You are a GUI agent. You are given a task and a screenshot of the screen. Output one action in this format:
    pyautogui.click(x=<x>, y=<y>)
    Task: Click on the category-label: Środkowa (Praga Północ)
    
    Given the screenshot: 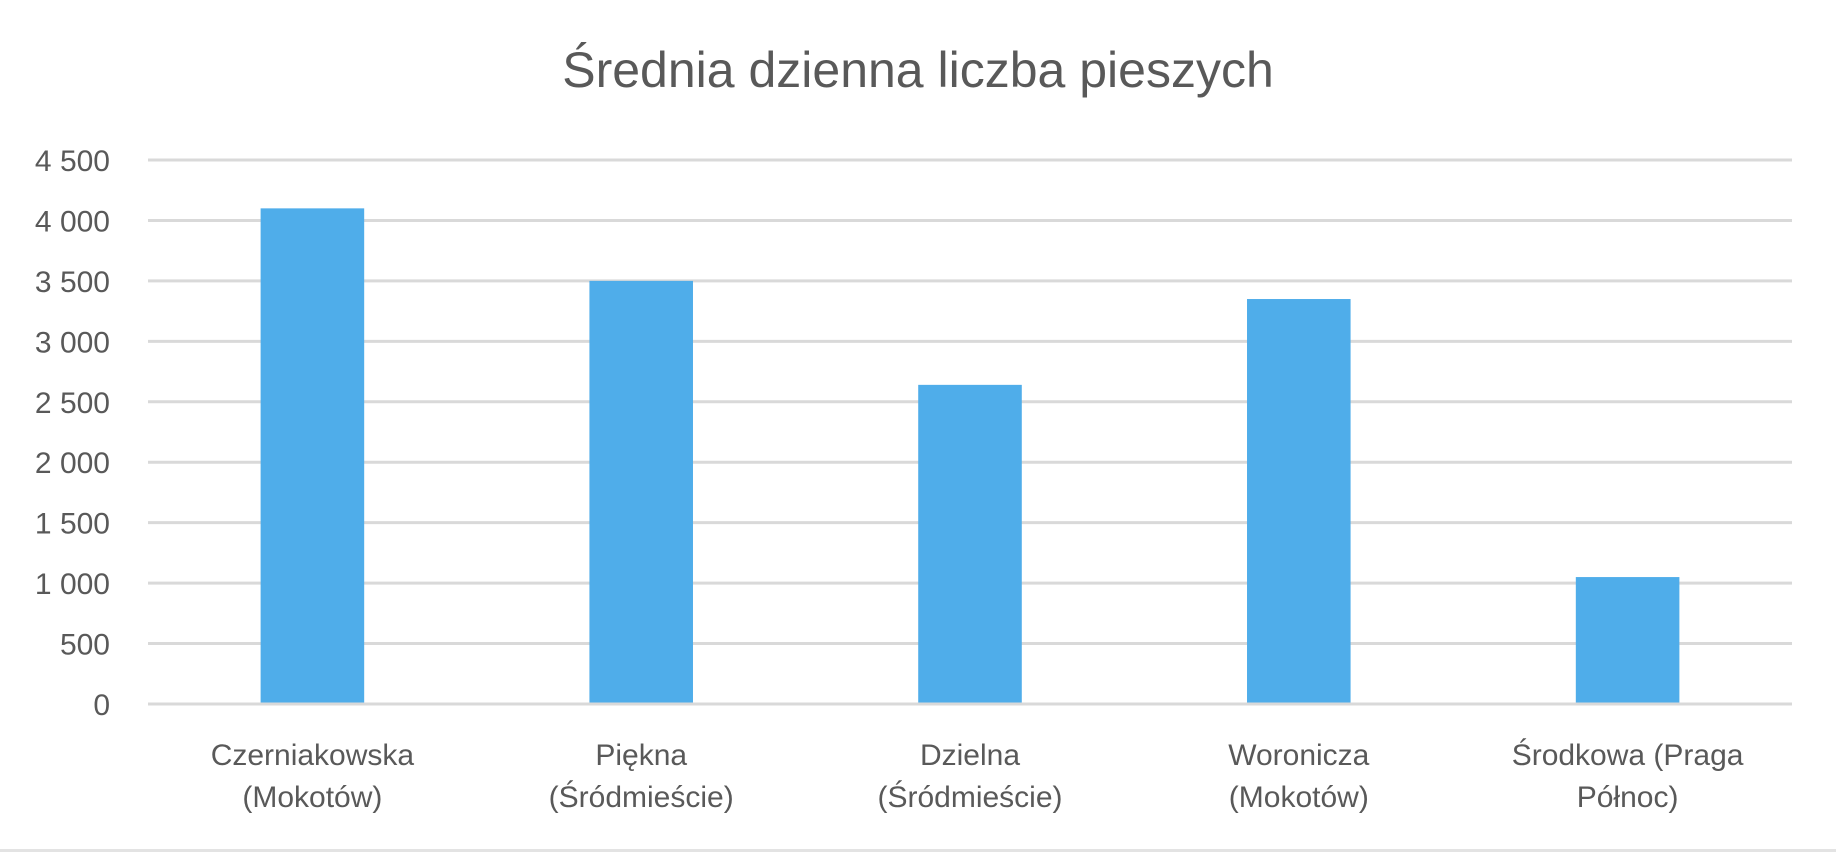 What is the action you would take?
    pyautogui.click(x=1628, y=776)
    